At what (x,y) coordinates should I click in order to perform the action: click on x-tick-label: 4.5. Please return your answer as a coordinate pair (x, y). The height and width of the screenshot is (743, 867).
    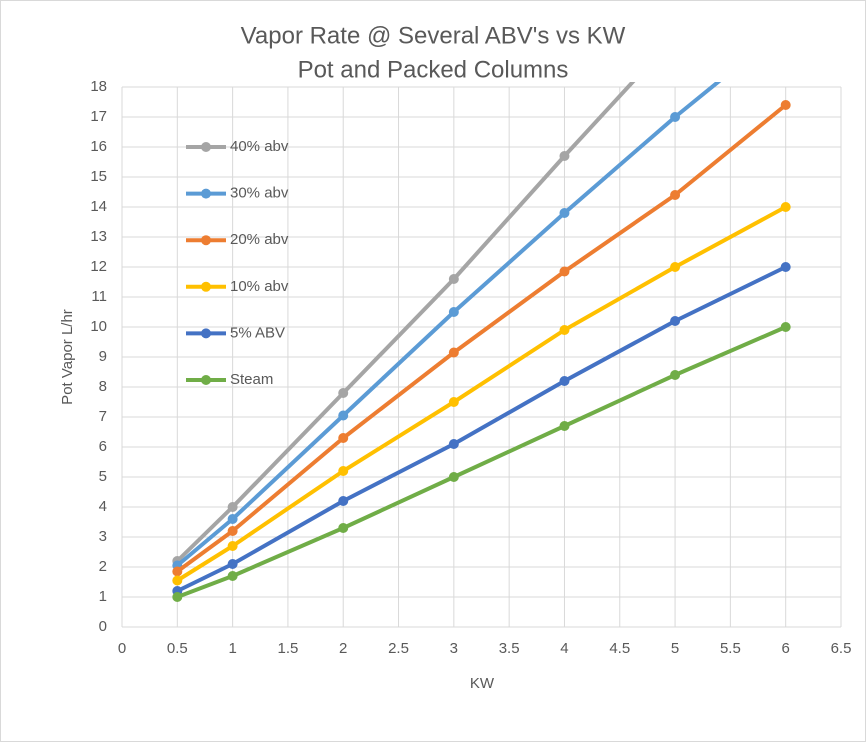
    Looking at the image, I should click on (619, 648).